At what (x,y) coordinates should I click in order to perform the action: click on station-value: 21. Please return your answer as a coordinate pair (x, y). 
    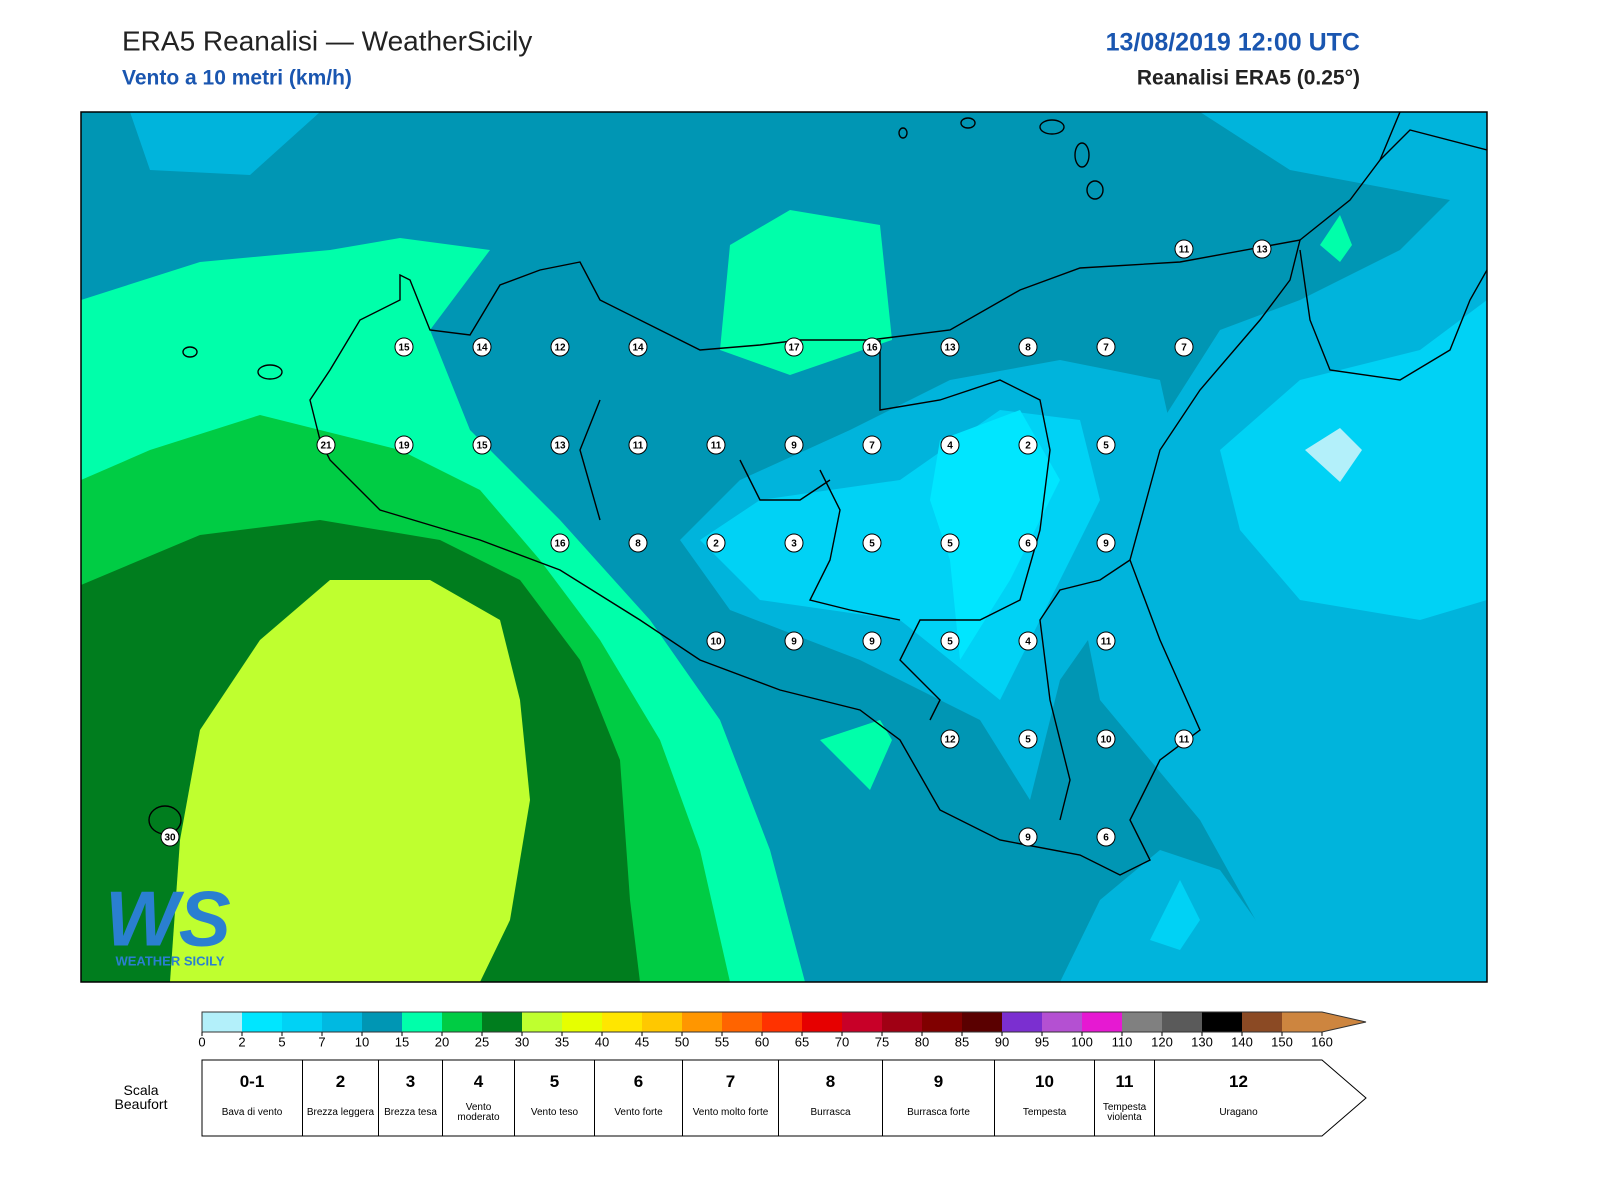
    Looking at the image, I should click on (326, 446).